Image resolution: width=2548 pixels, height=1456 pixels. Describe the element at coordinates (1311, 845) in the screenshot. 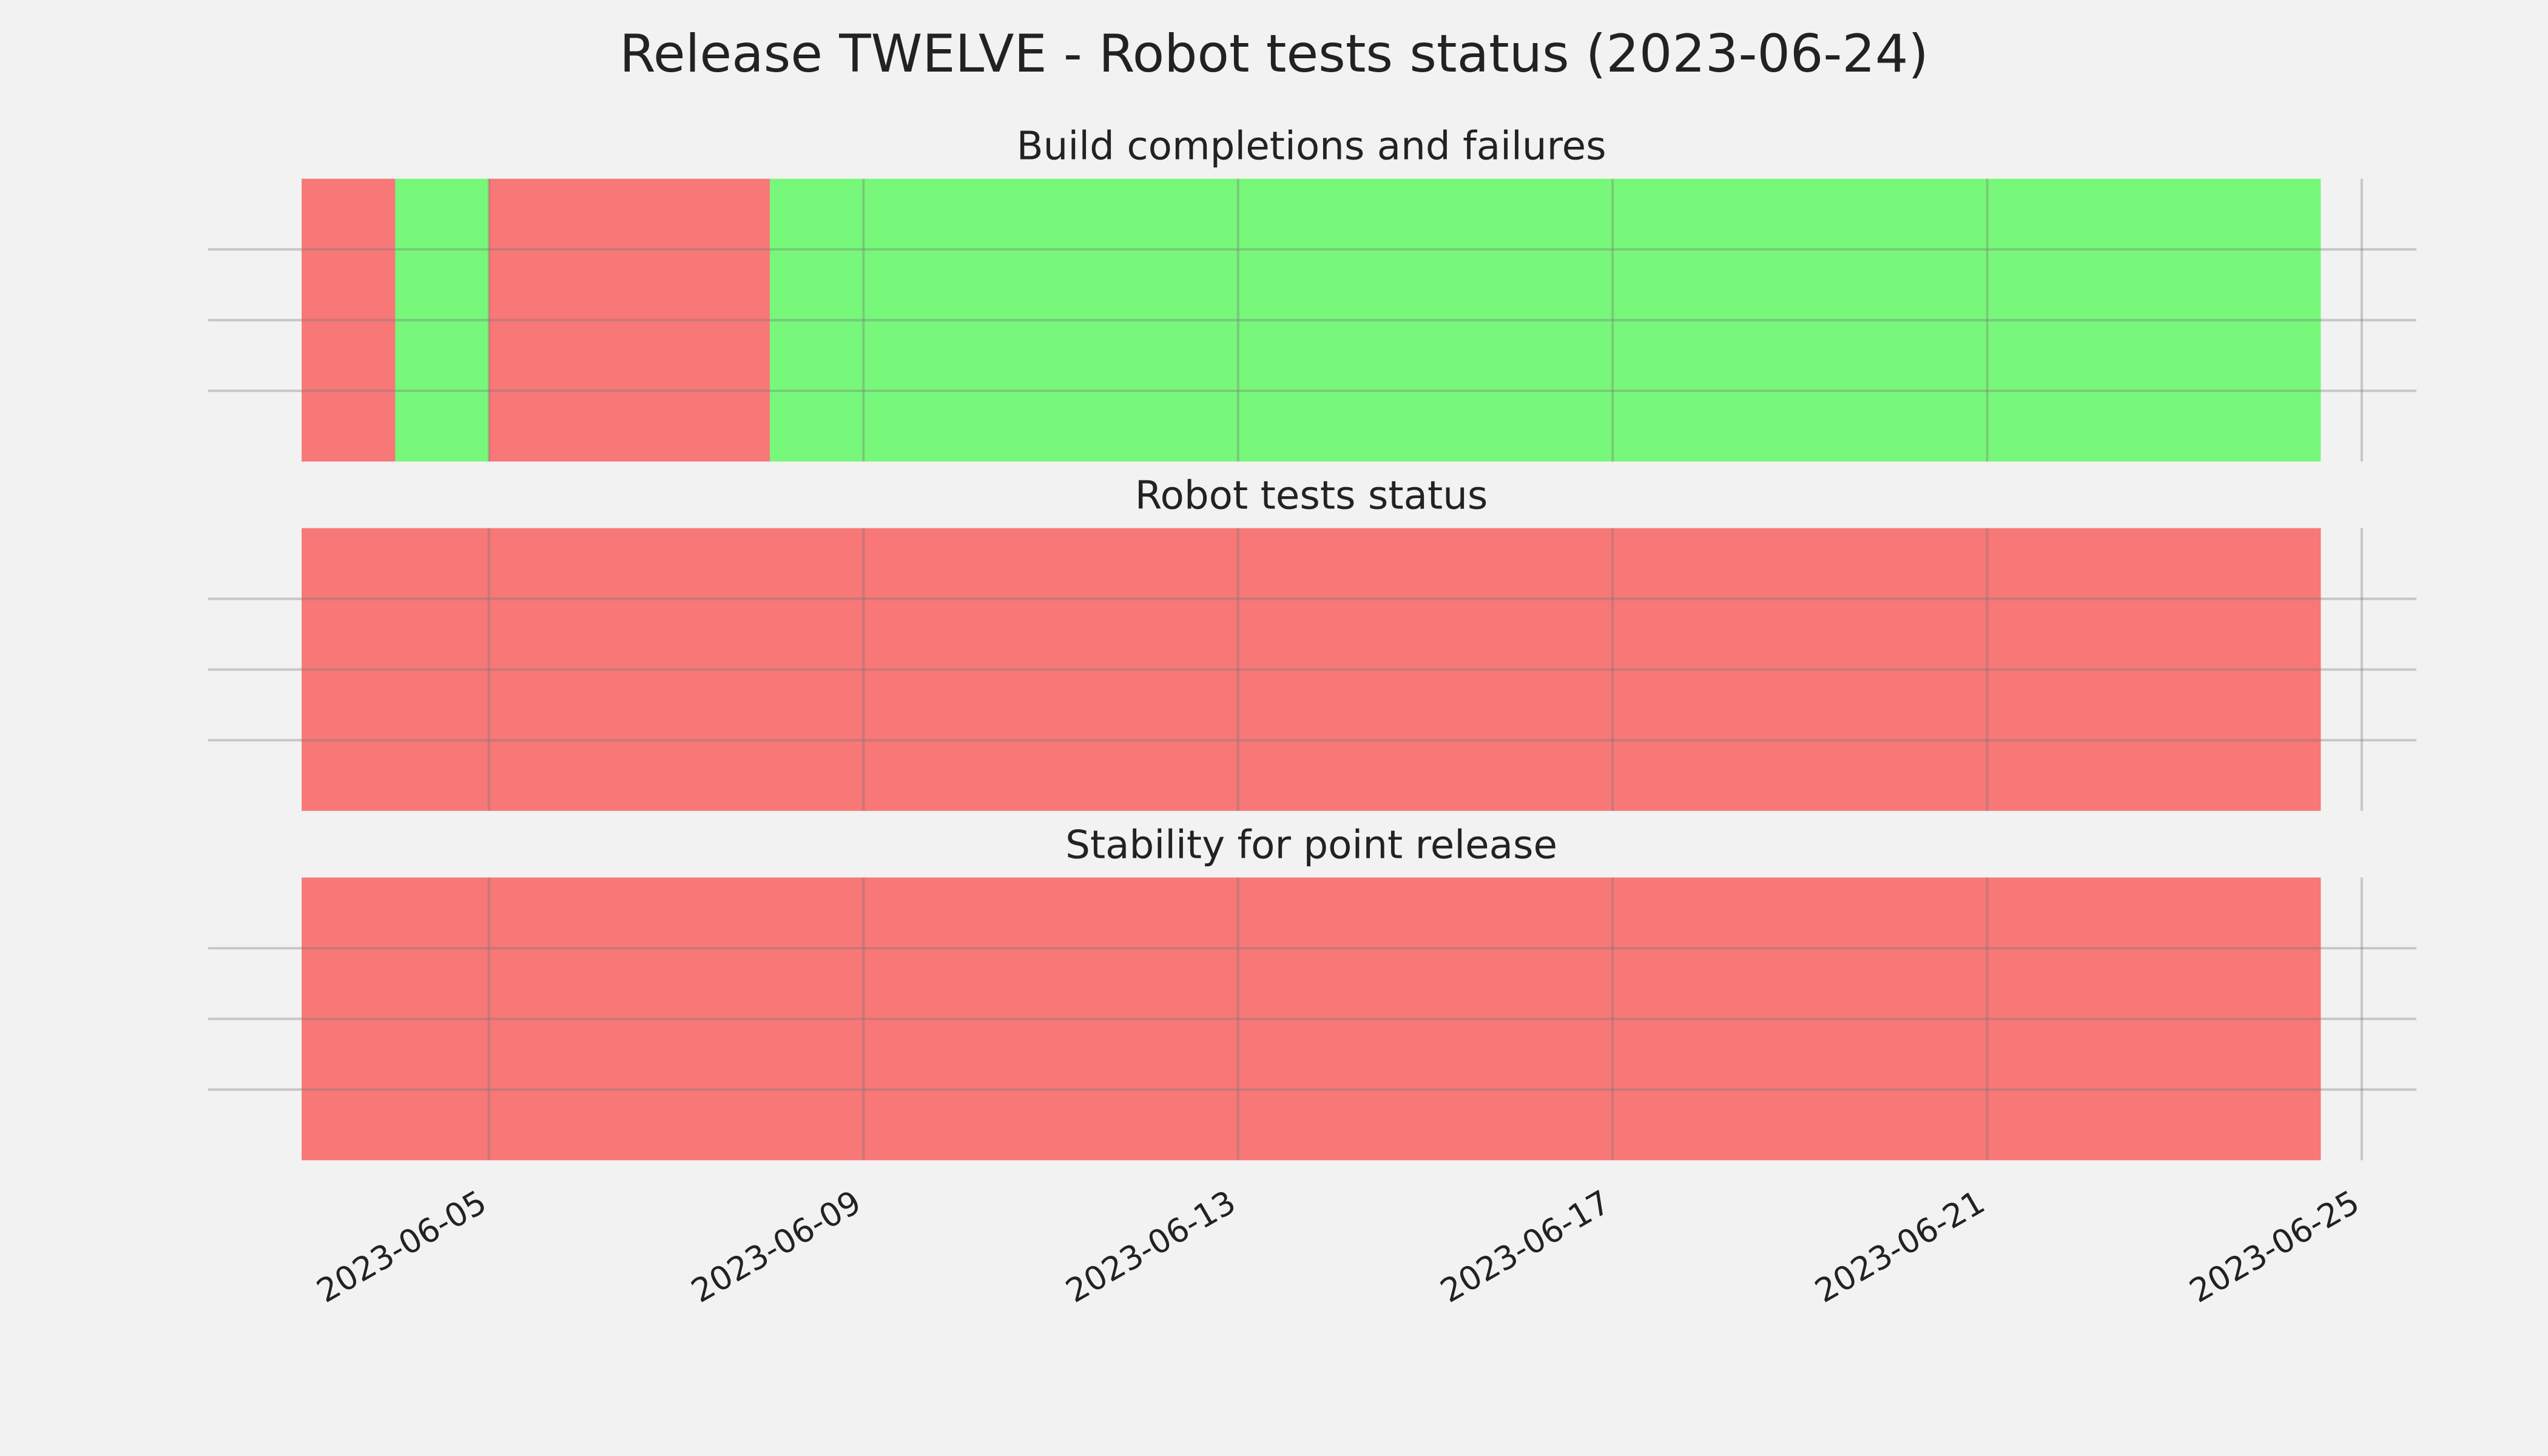

I see `subplot-title: Stability for point release` at that location.